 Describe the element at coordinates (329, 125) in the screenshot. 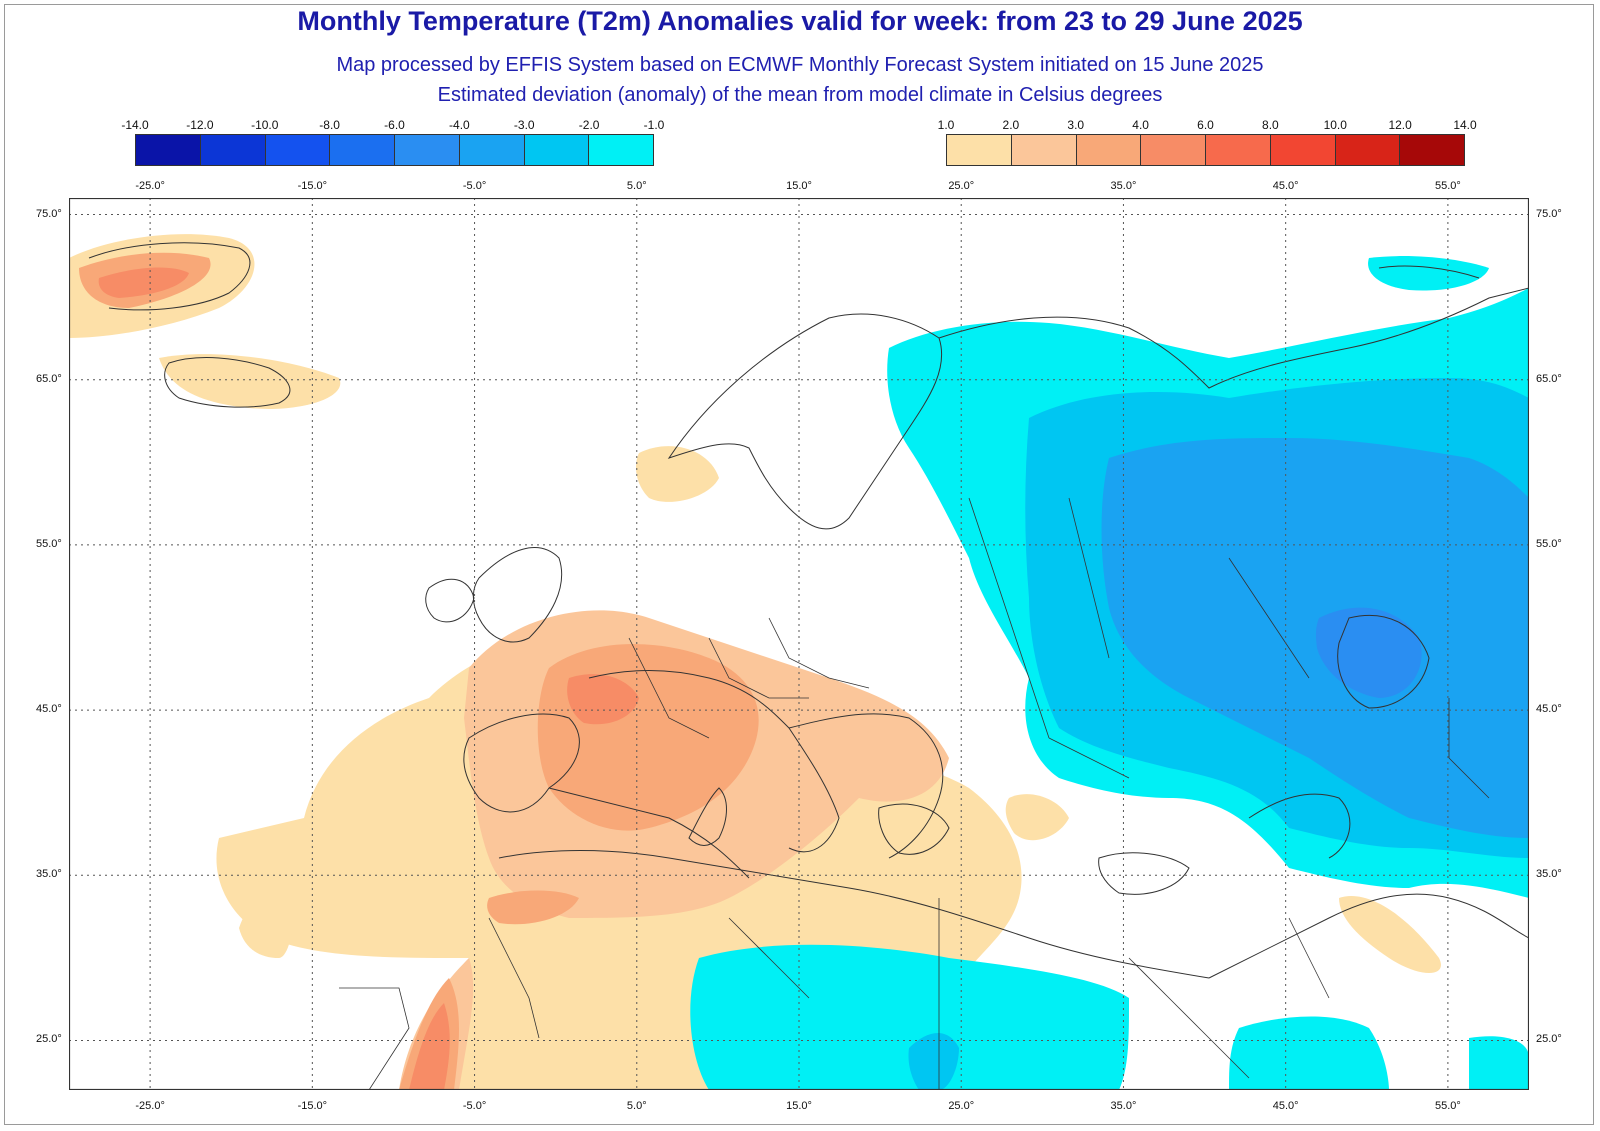

I see `legend-tick-label: -8.0` at that location.